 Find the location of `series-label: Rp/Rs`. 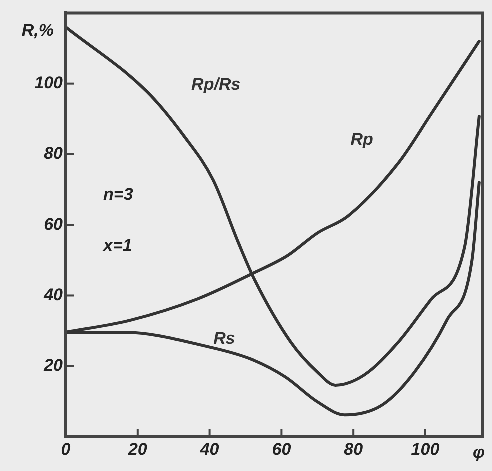

series-label: Rp/Rs is located at coordinates (216, 84).